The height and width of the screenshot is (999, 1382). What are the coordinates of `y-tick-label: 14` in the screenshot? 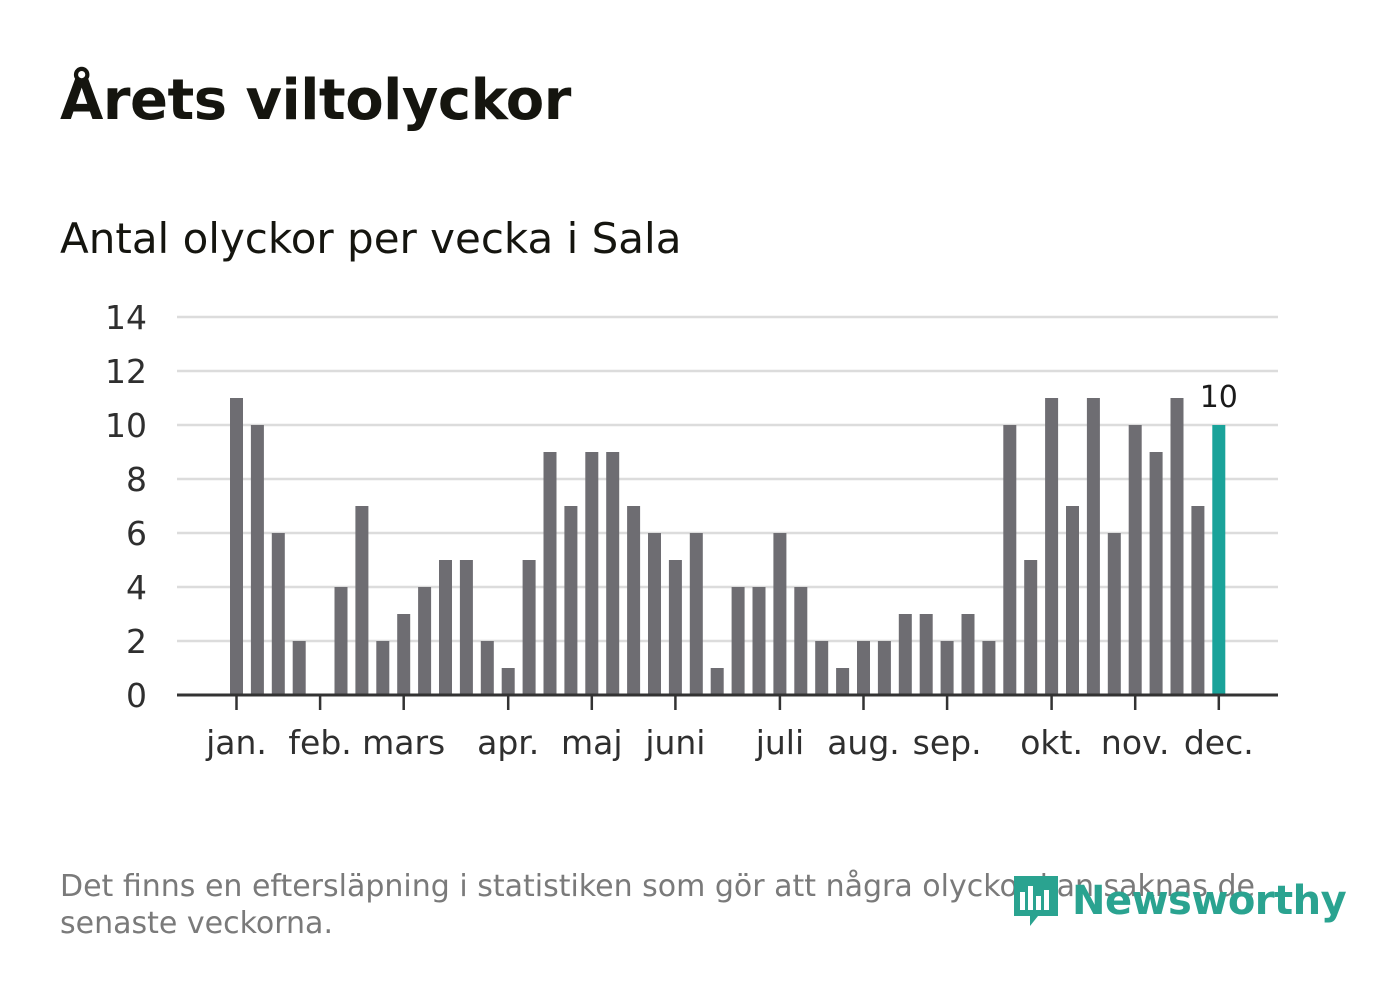 It's located at (126, 317).